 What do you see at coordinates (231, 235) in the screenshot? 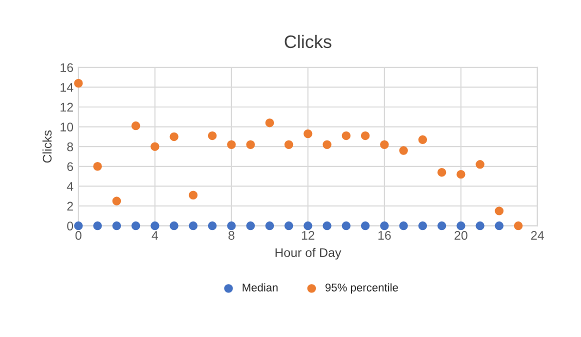
I see `x-tick-label: 8` at bounding box center [231, 235].